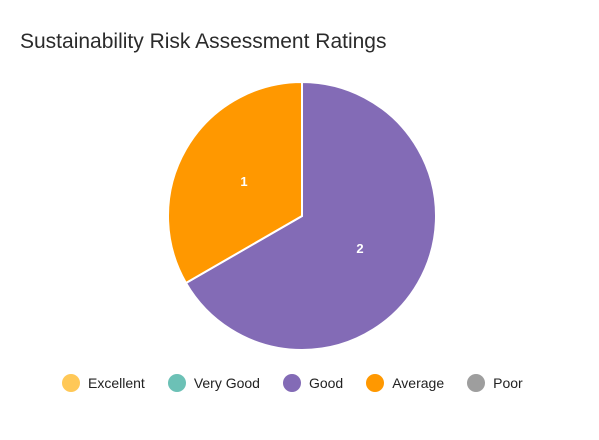  What do you see at coordinates (326, 383) in the screenshot?
I see `legend-label-good: Good` at bounding box center [326, 383].